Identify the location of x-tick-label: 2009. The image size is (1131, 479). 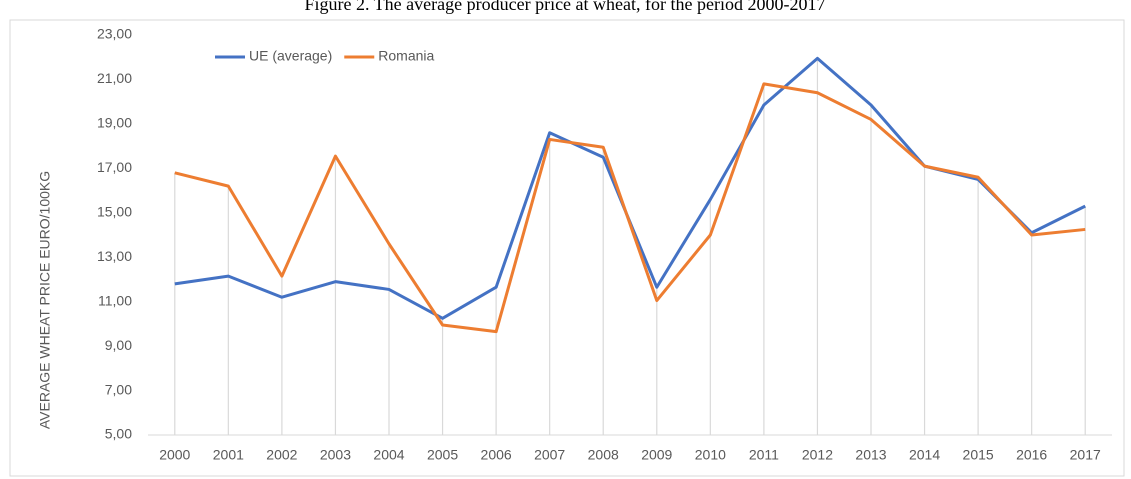
(656, 455).